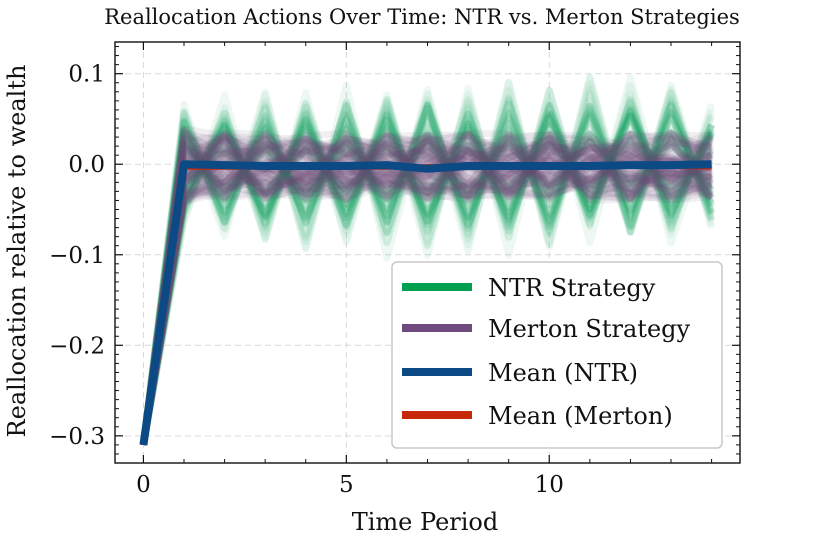 The image size is (839, 542). Describe the element at coordinates (589, 329) in the screenshot. I see `legend-label-merton: Merton Strategy` at that location.